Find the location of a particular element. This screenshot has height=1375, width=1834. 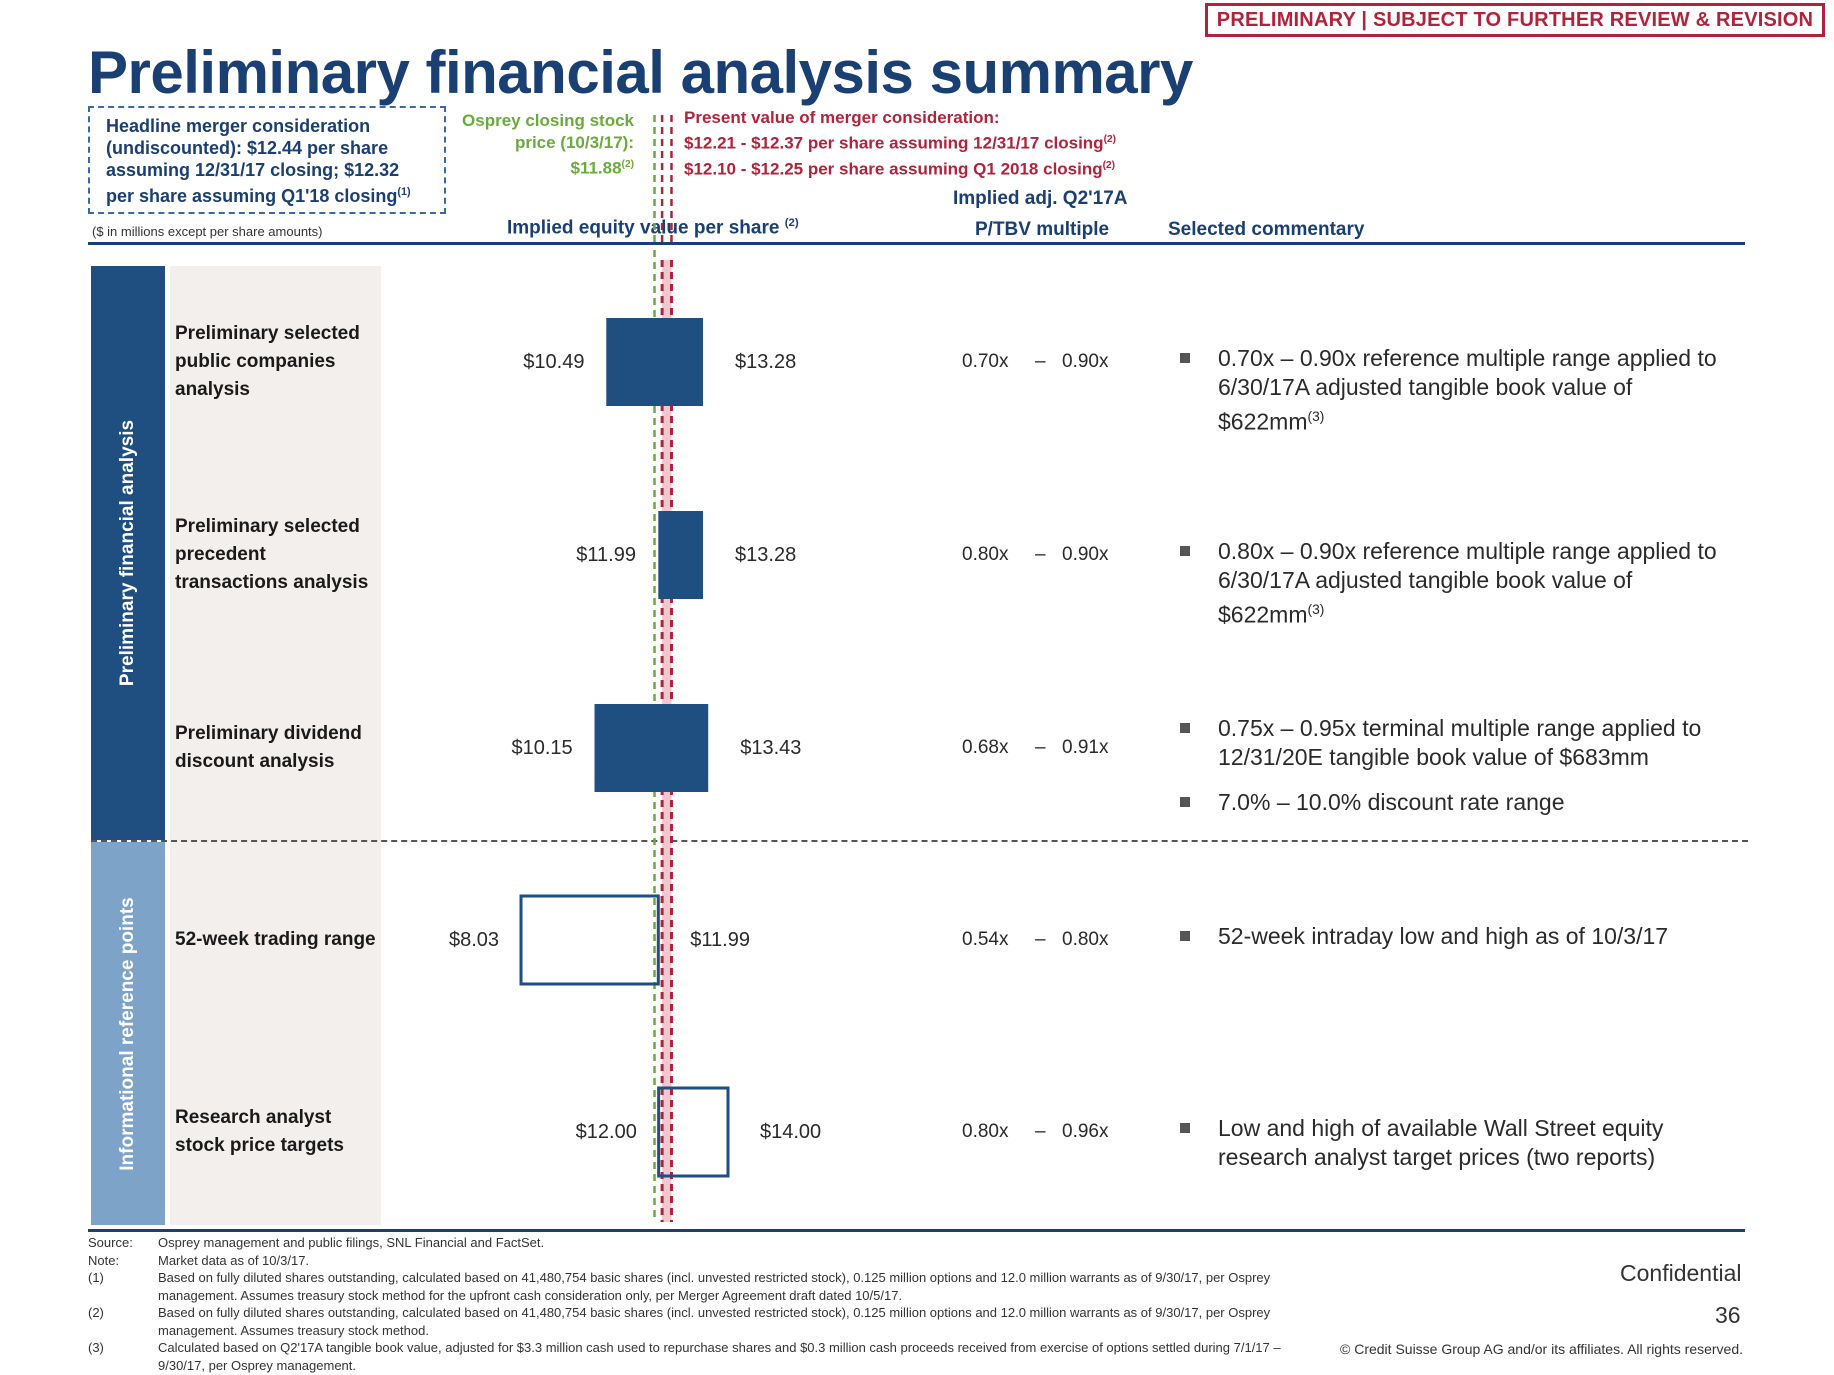

footnote-key: (3) is located at coordinates (96, 1347).